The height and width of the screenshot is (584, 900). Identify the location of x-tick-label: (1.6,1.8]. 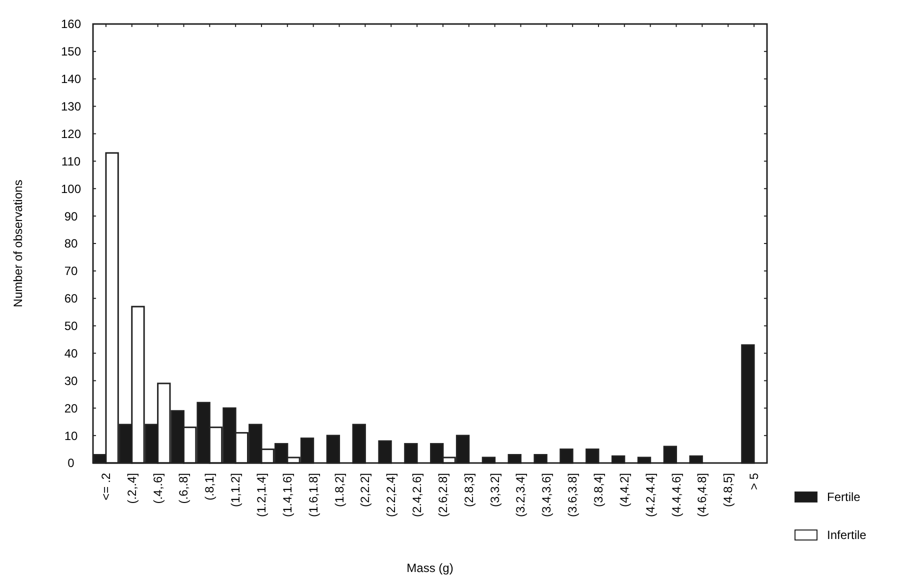
(313, 495).